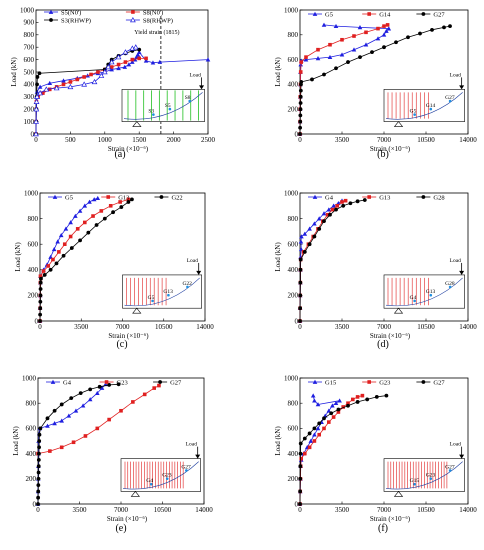 The width and height of the screenshot is (484, 550). I want to click on inset-tendon, so click(160, 475).